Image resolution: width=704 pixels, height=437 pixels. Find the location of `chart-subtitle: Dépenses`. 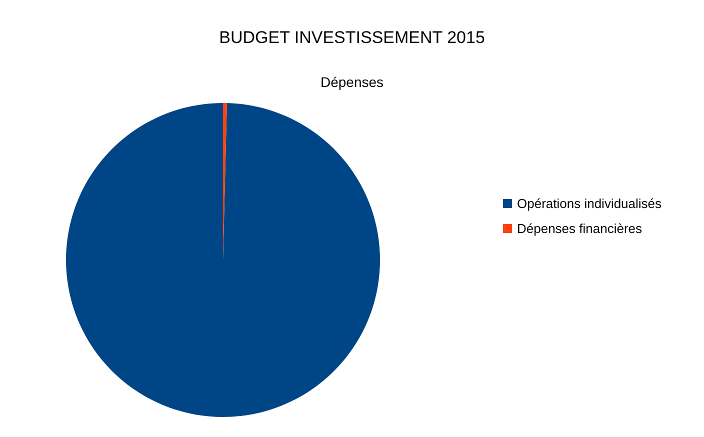

chart-subtitle: Dépenses is located at coordinates (352, 82).